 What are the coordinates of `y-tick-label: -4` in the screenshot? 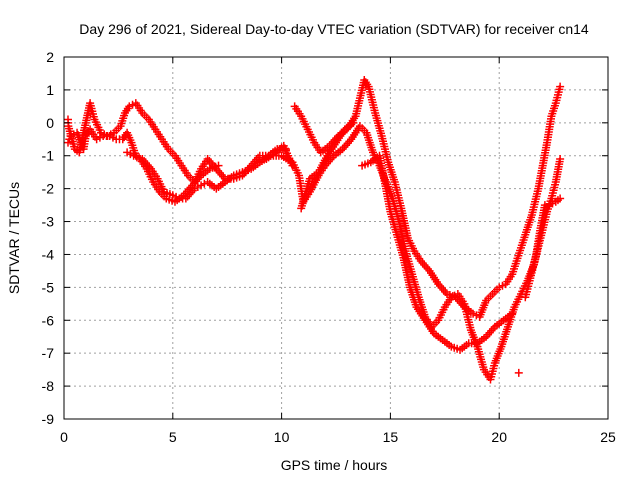 It's located at (48, 254).